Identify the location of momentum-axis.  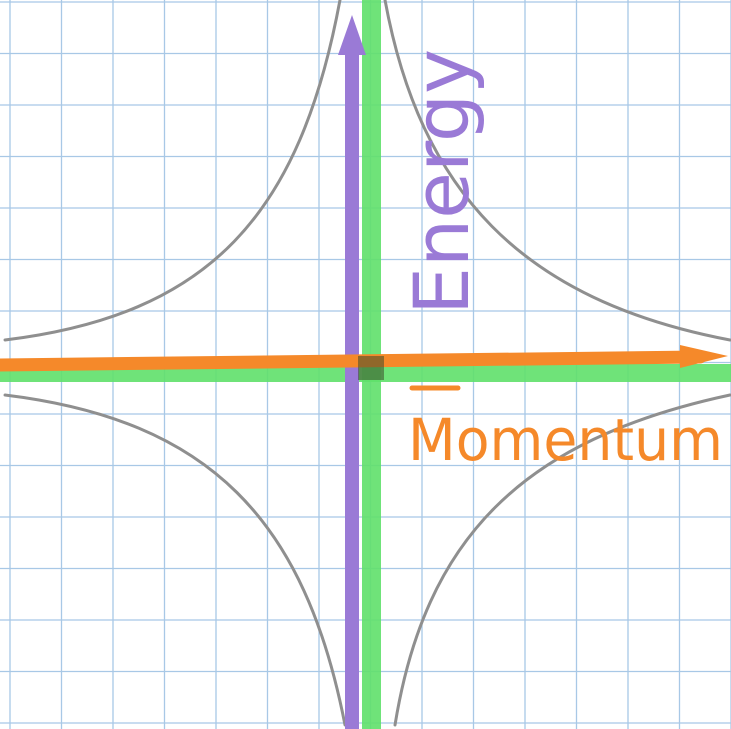
(364, 358).